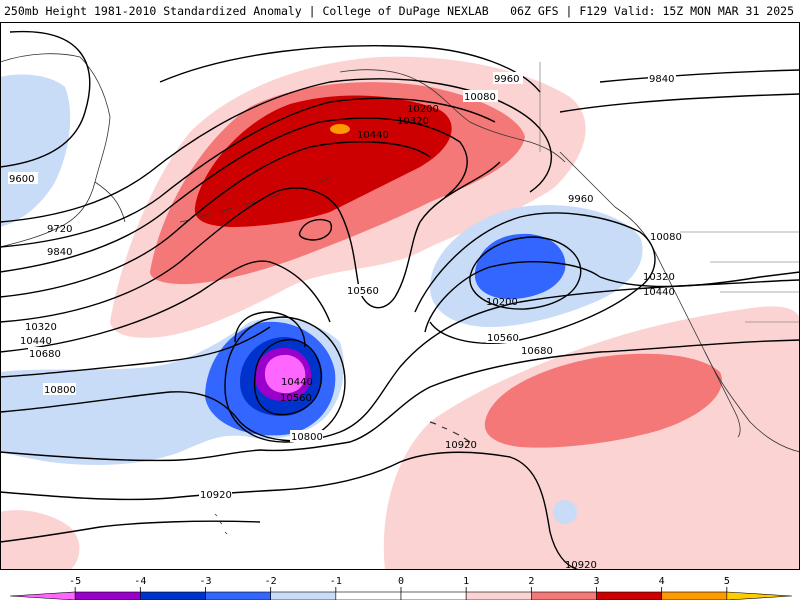  I want to click on colorbar-tick-label: 5, so click(727, 581).